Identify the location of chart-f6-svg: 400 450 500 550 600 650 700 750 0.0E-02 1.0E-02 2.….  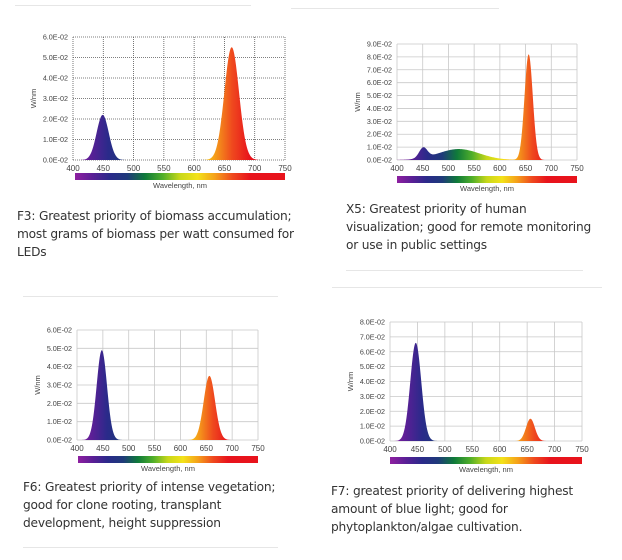
(149, 400).